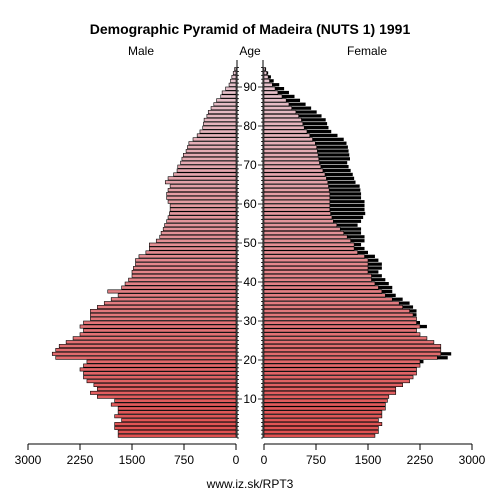  What do you see at coordinates (250, 126) in the screenshot?
I see `age-tick-label-80: 80` at bounding box center [250, 126].